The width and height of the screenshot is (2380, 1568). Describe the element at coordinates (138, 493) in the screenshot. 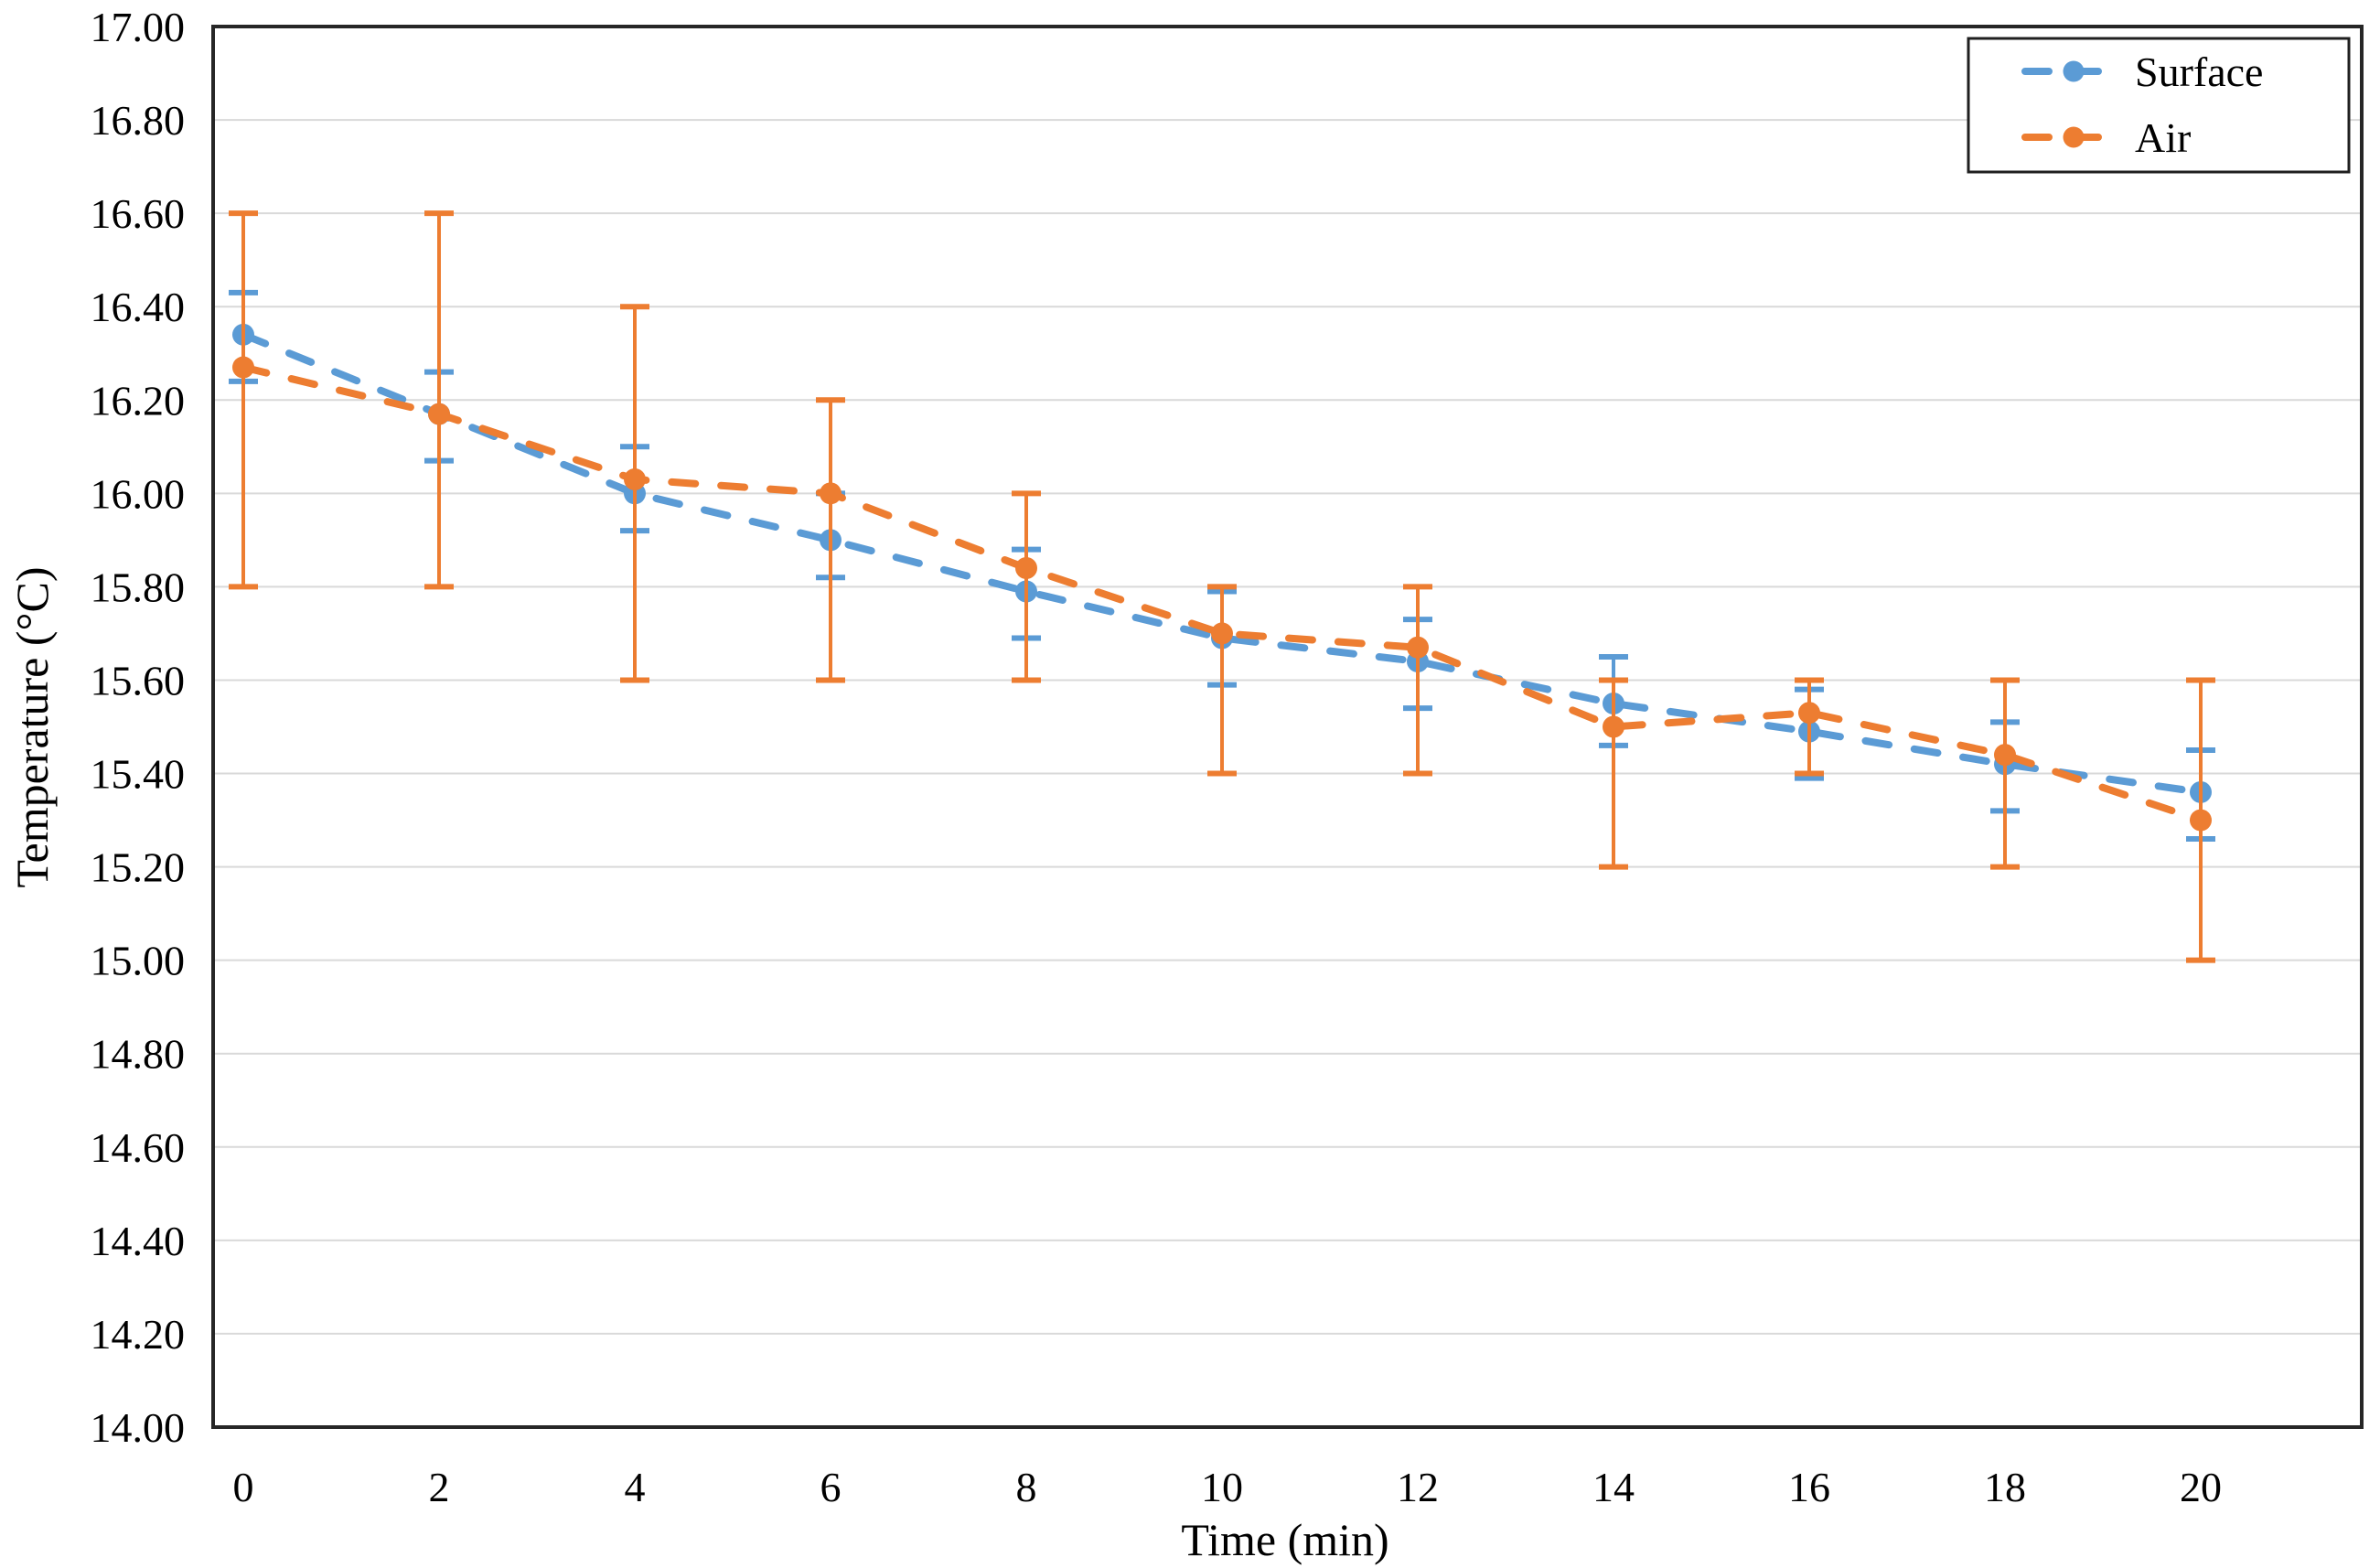

I see `y-tick-label: 16.00` at that location.